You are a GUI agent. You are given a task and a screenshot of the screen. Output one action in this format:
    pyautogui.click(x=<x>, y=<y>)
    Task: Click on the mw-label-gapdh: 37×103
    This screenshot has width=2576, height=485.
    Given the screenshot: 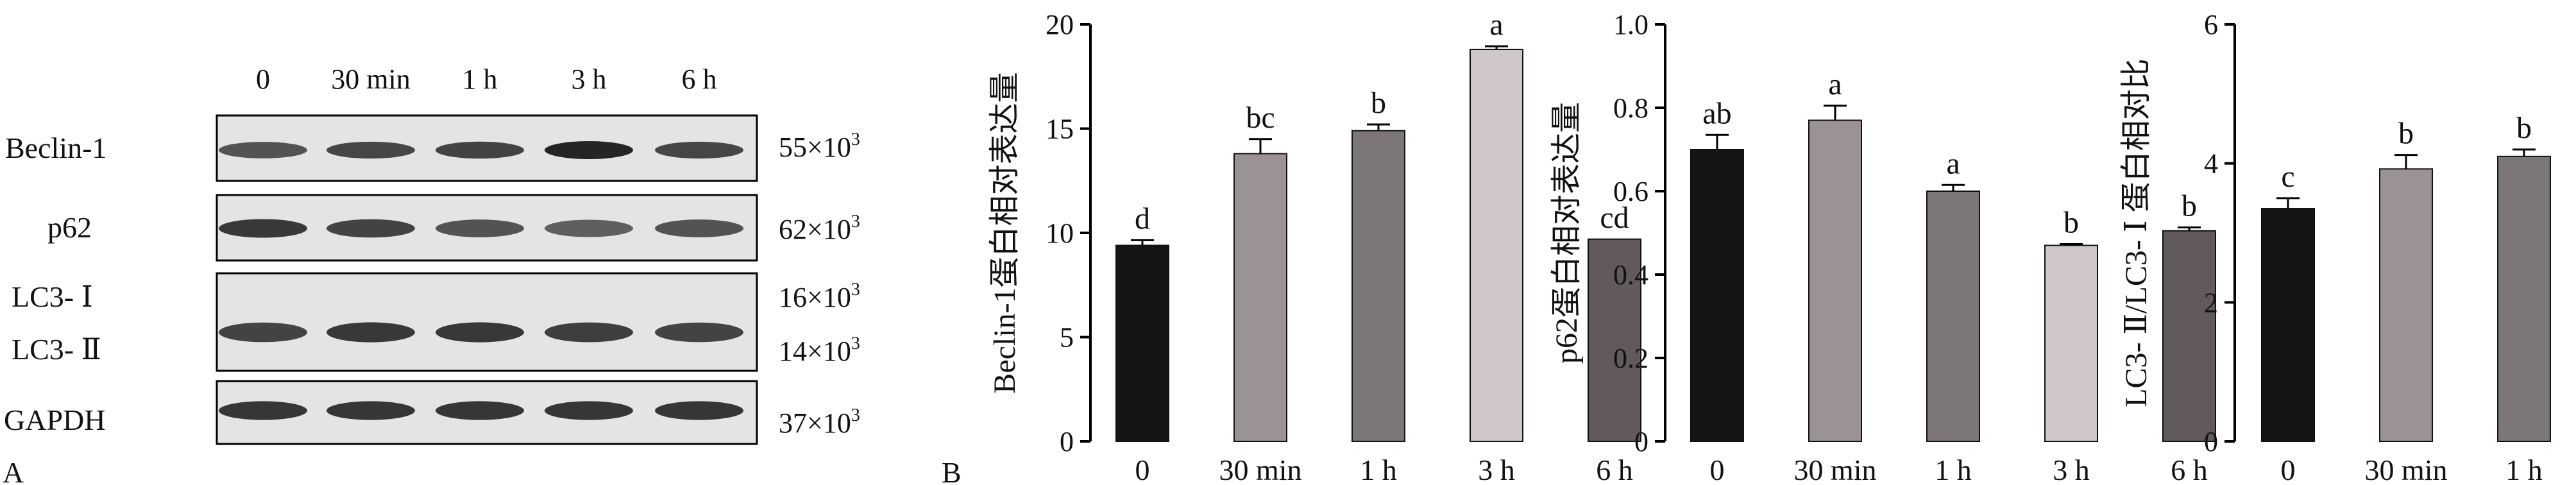 What is the action you would take?
    pyautogui.click(x=819, y=422)
    